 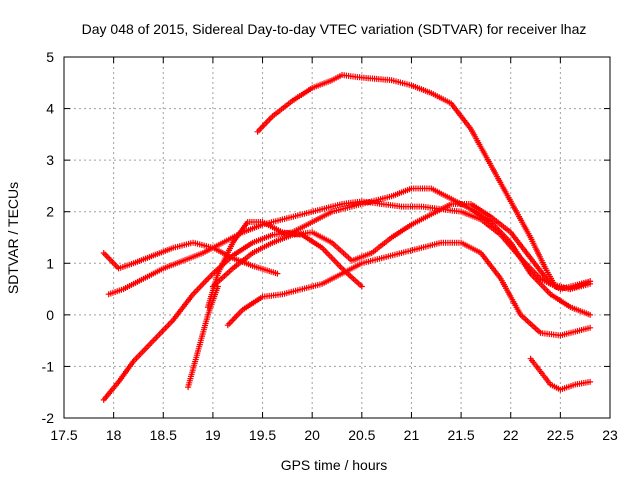 I want to click on x-tick-label: 20, so click(x=312, y=435).